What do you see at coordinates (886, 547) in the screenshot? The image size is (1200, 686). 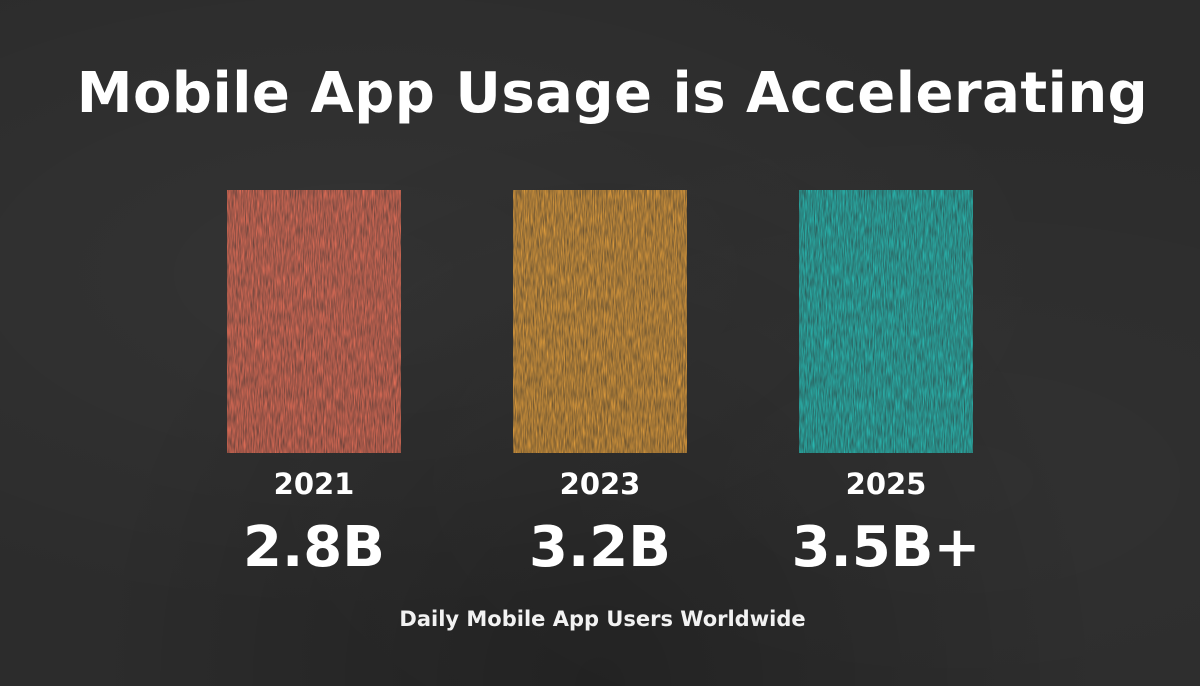 I see `value-label-2025: 3.5B+` at bounding box center [886, 547].